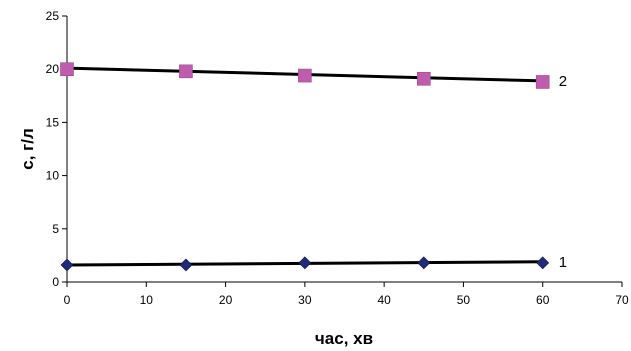  Describe the element at coordinates (53, 16) in the screenshot. I see `y-tick-label: 25` at that location.